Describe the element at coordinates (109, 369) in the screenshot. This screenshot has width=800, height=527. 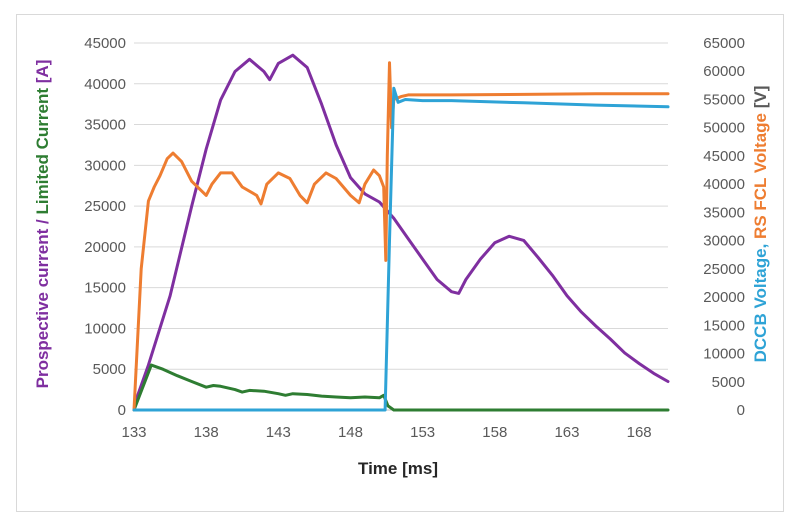
I see `y-left-tick-label: 5000` at that location.